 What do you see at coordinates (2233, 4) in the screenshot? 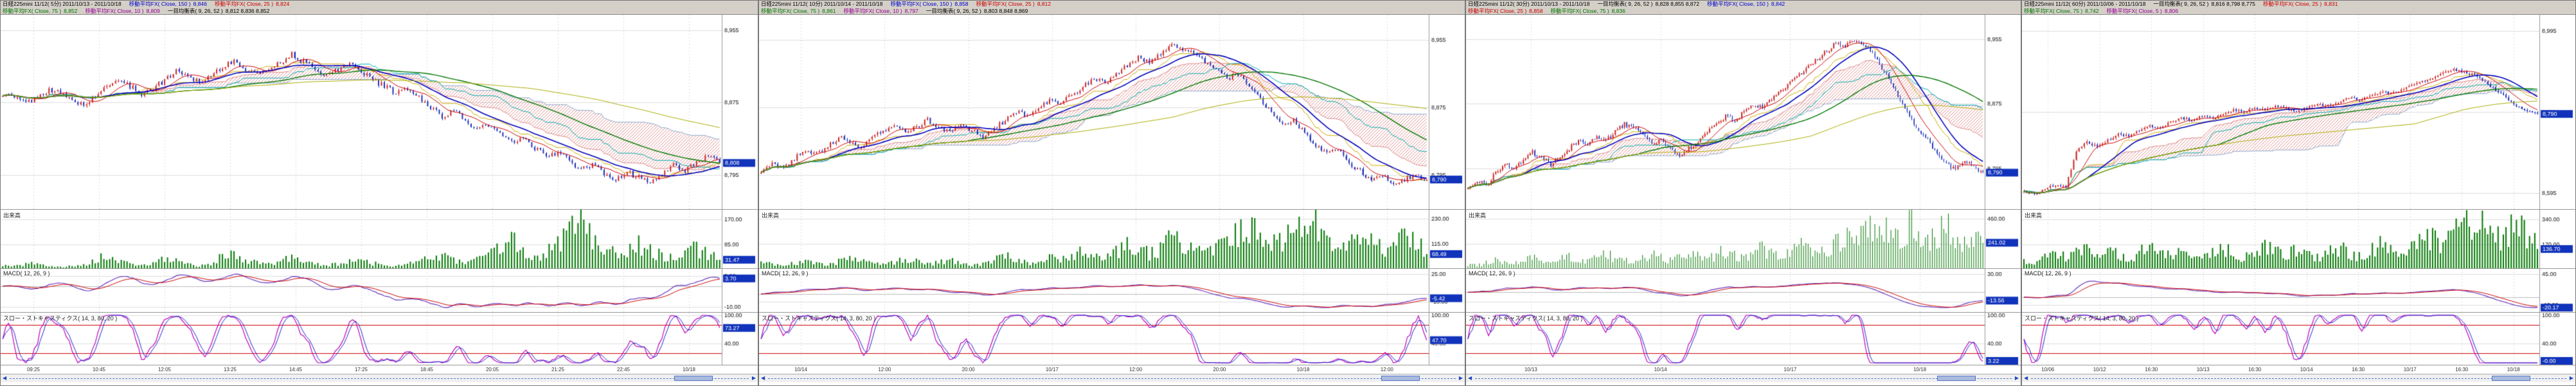
I see `indicator-value: 8,816 8,798 8,775` at bounding box center [2233, 4].